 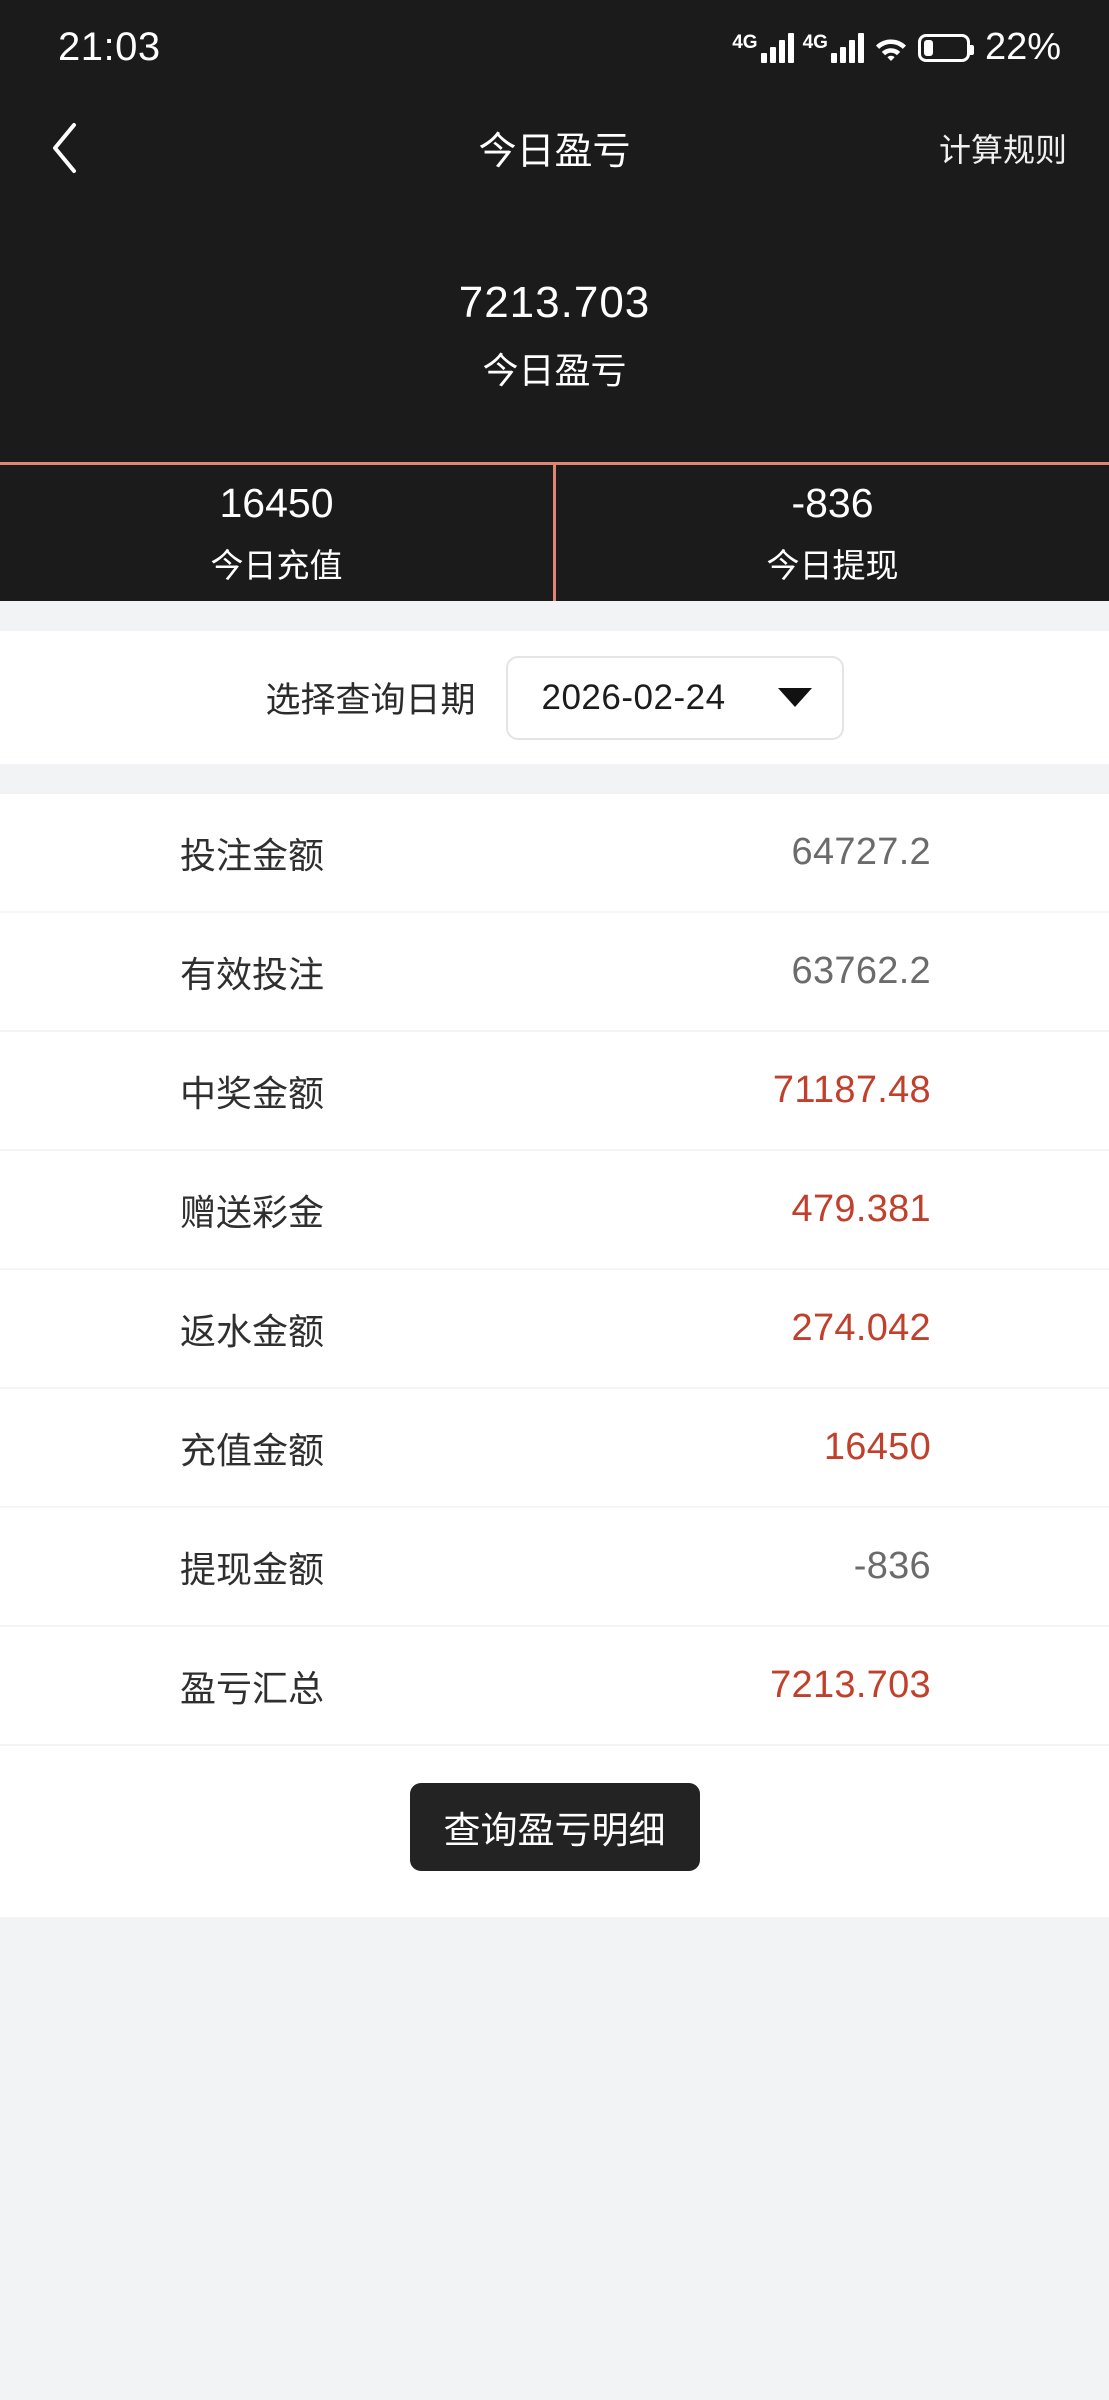 What do you see at coordinates (554, 331) in the screenshot?
I see `today-profit-summary: 7213.703 今日盈亏` at bounding box center [554, 331].